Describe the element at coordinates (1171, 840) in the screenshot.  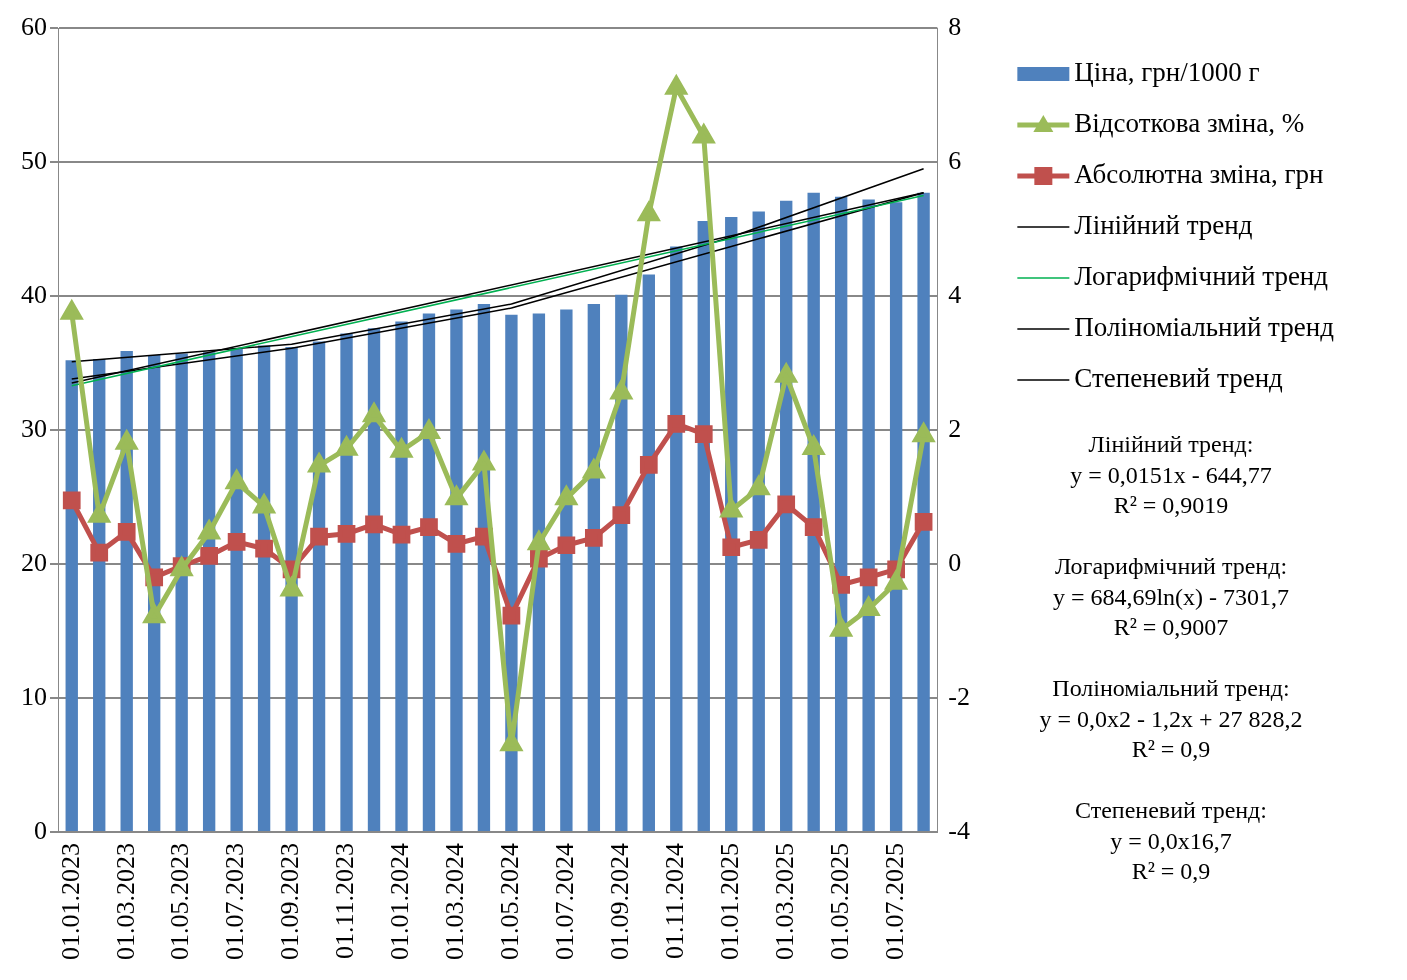
I see `text: y = 0,0x16,7` at that location.